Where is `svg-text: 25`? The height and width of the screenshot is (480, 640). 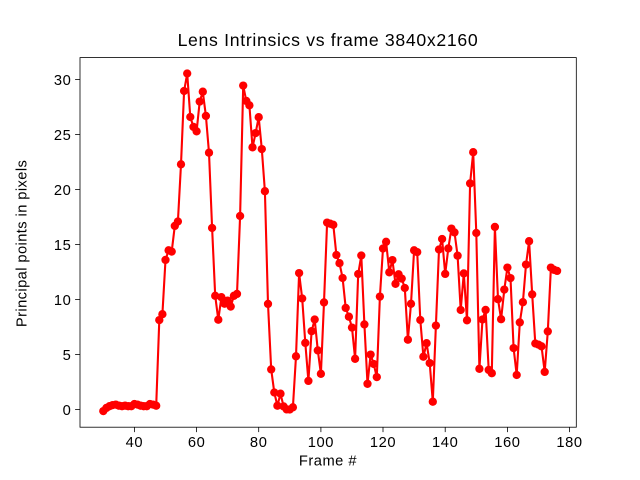
svg-text: 25 is located at coordinates (63, 136).